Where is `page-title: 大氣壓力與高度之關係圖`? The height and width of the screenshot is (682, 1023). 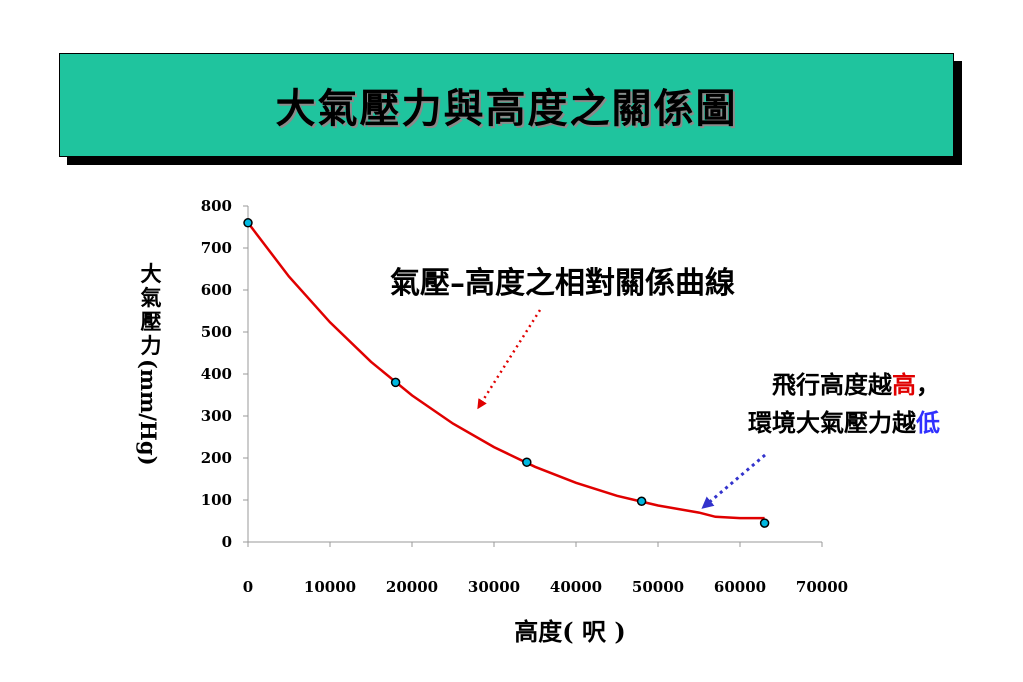 page-title: 大氣壓力與高度之關係圖 is located at coordinates (506, 108).